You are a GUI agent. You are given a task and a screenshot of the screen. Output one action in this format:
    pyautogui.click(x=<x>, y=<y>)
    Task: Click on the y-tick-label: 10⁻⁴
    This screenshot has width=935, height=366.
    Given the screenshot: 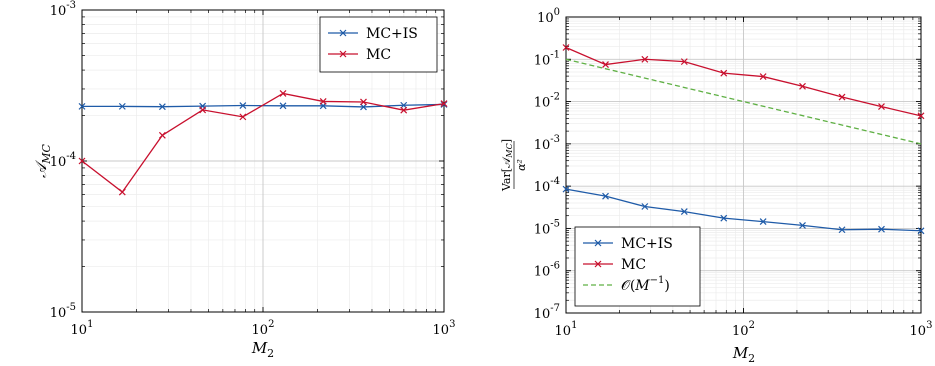 What is the action you would take?
    pyautogui.click(x=63, y=160)
    